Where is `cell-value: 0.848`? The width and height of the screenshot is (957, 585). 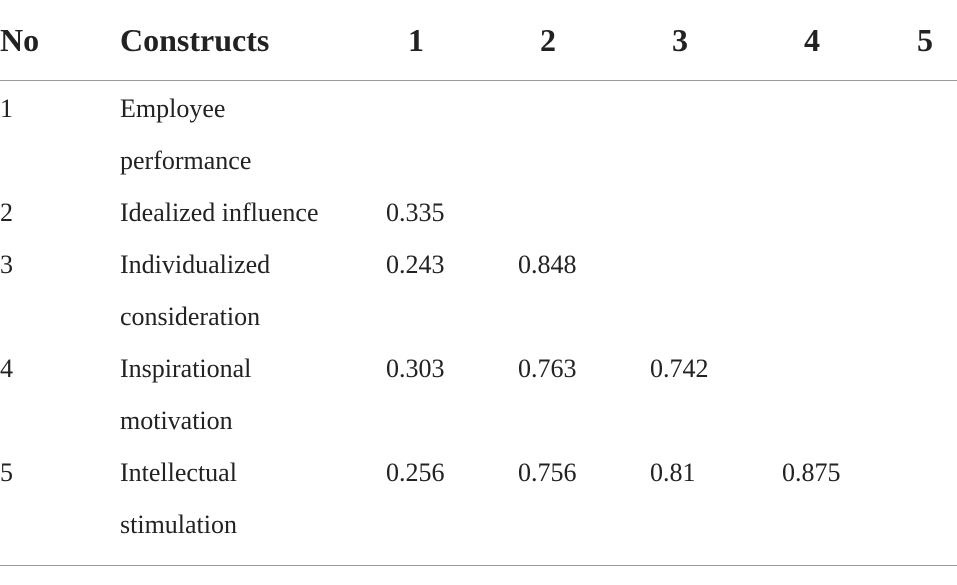
cell-value: 0.848 is located at coordinates (547, 264).